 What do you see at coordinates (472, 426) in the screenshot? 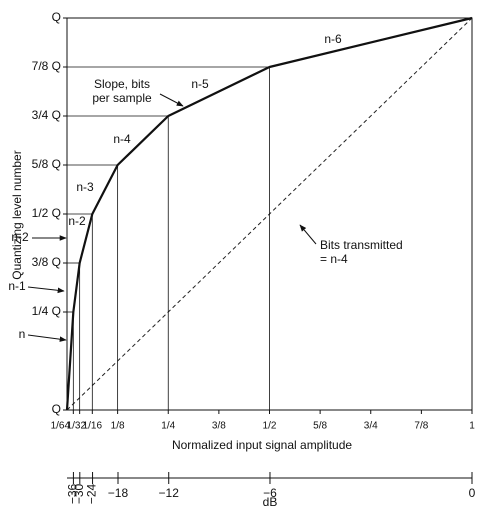
I see `x-tick-label: 1` at bounding box center [472, 426].